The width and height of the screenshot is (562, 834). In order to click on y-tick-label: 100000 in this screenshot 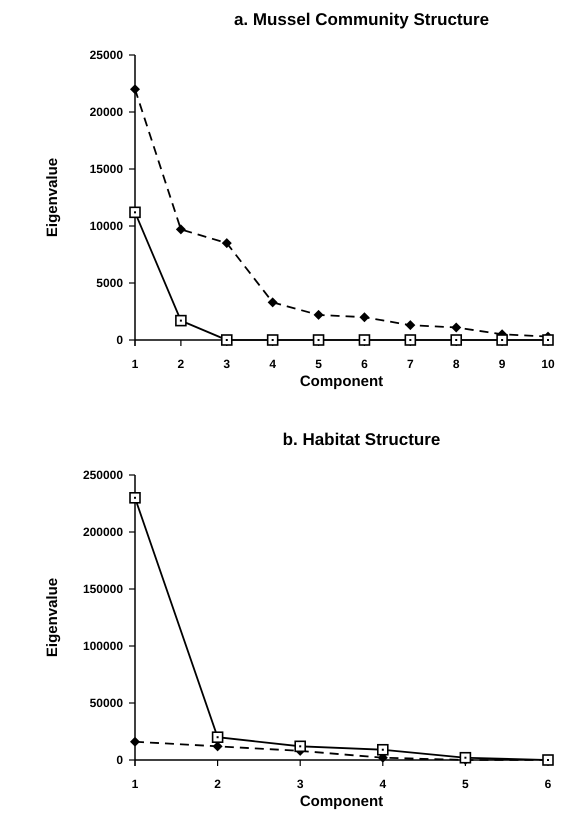, I will do `click(103, 646)`.